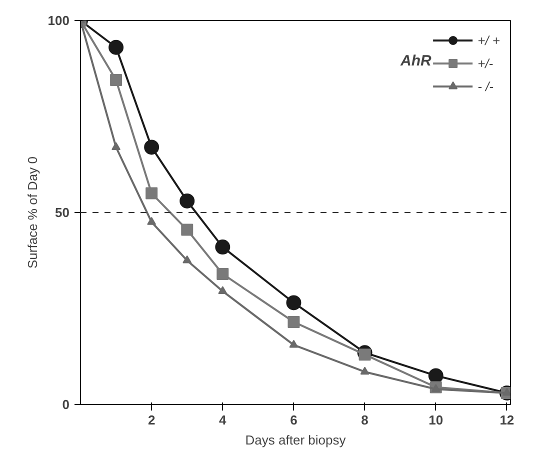 Image resolution: width=540 pixels, height=460 pixels. What do you see at coordinates (152, 420) in the screenshot?
I see `x-tick-label: 2` at bounding box center [152, 420].